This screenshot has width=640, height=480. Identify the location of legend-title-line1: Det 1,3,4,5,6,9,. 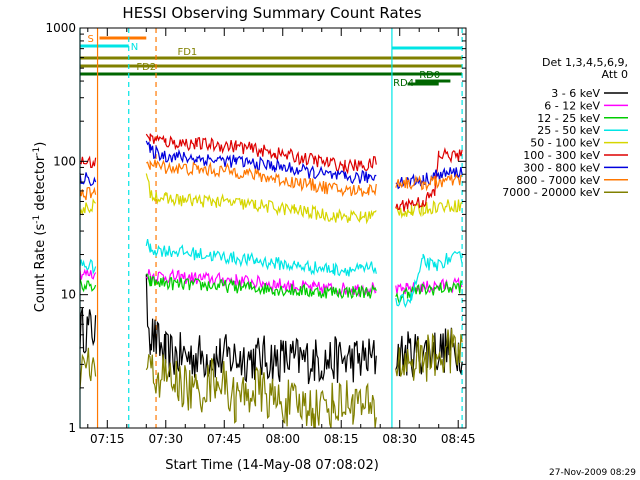
(585, 62).